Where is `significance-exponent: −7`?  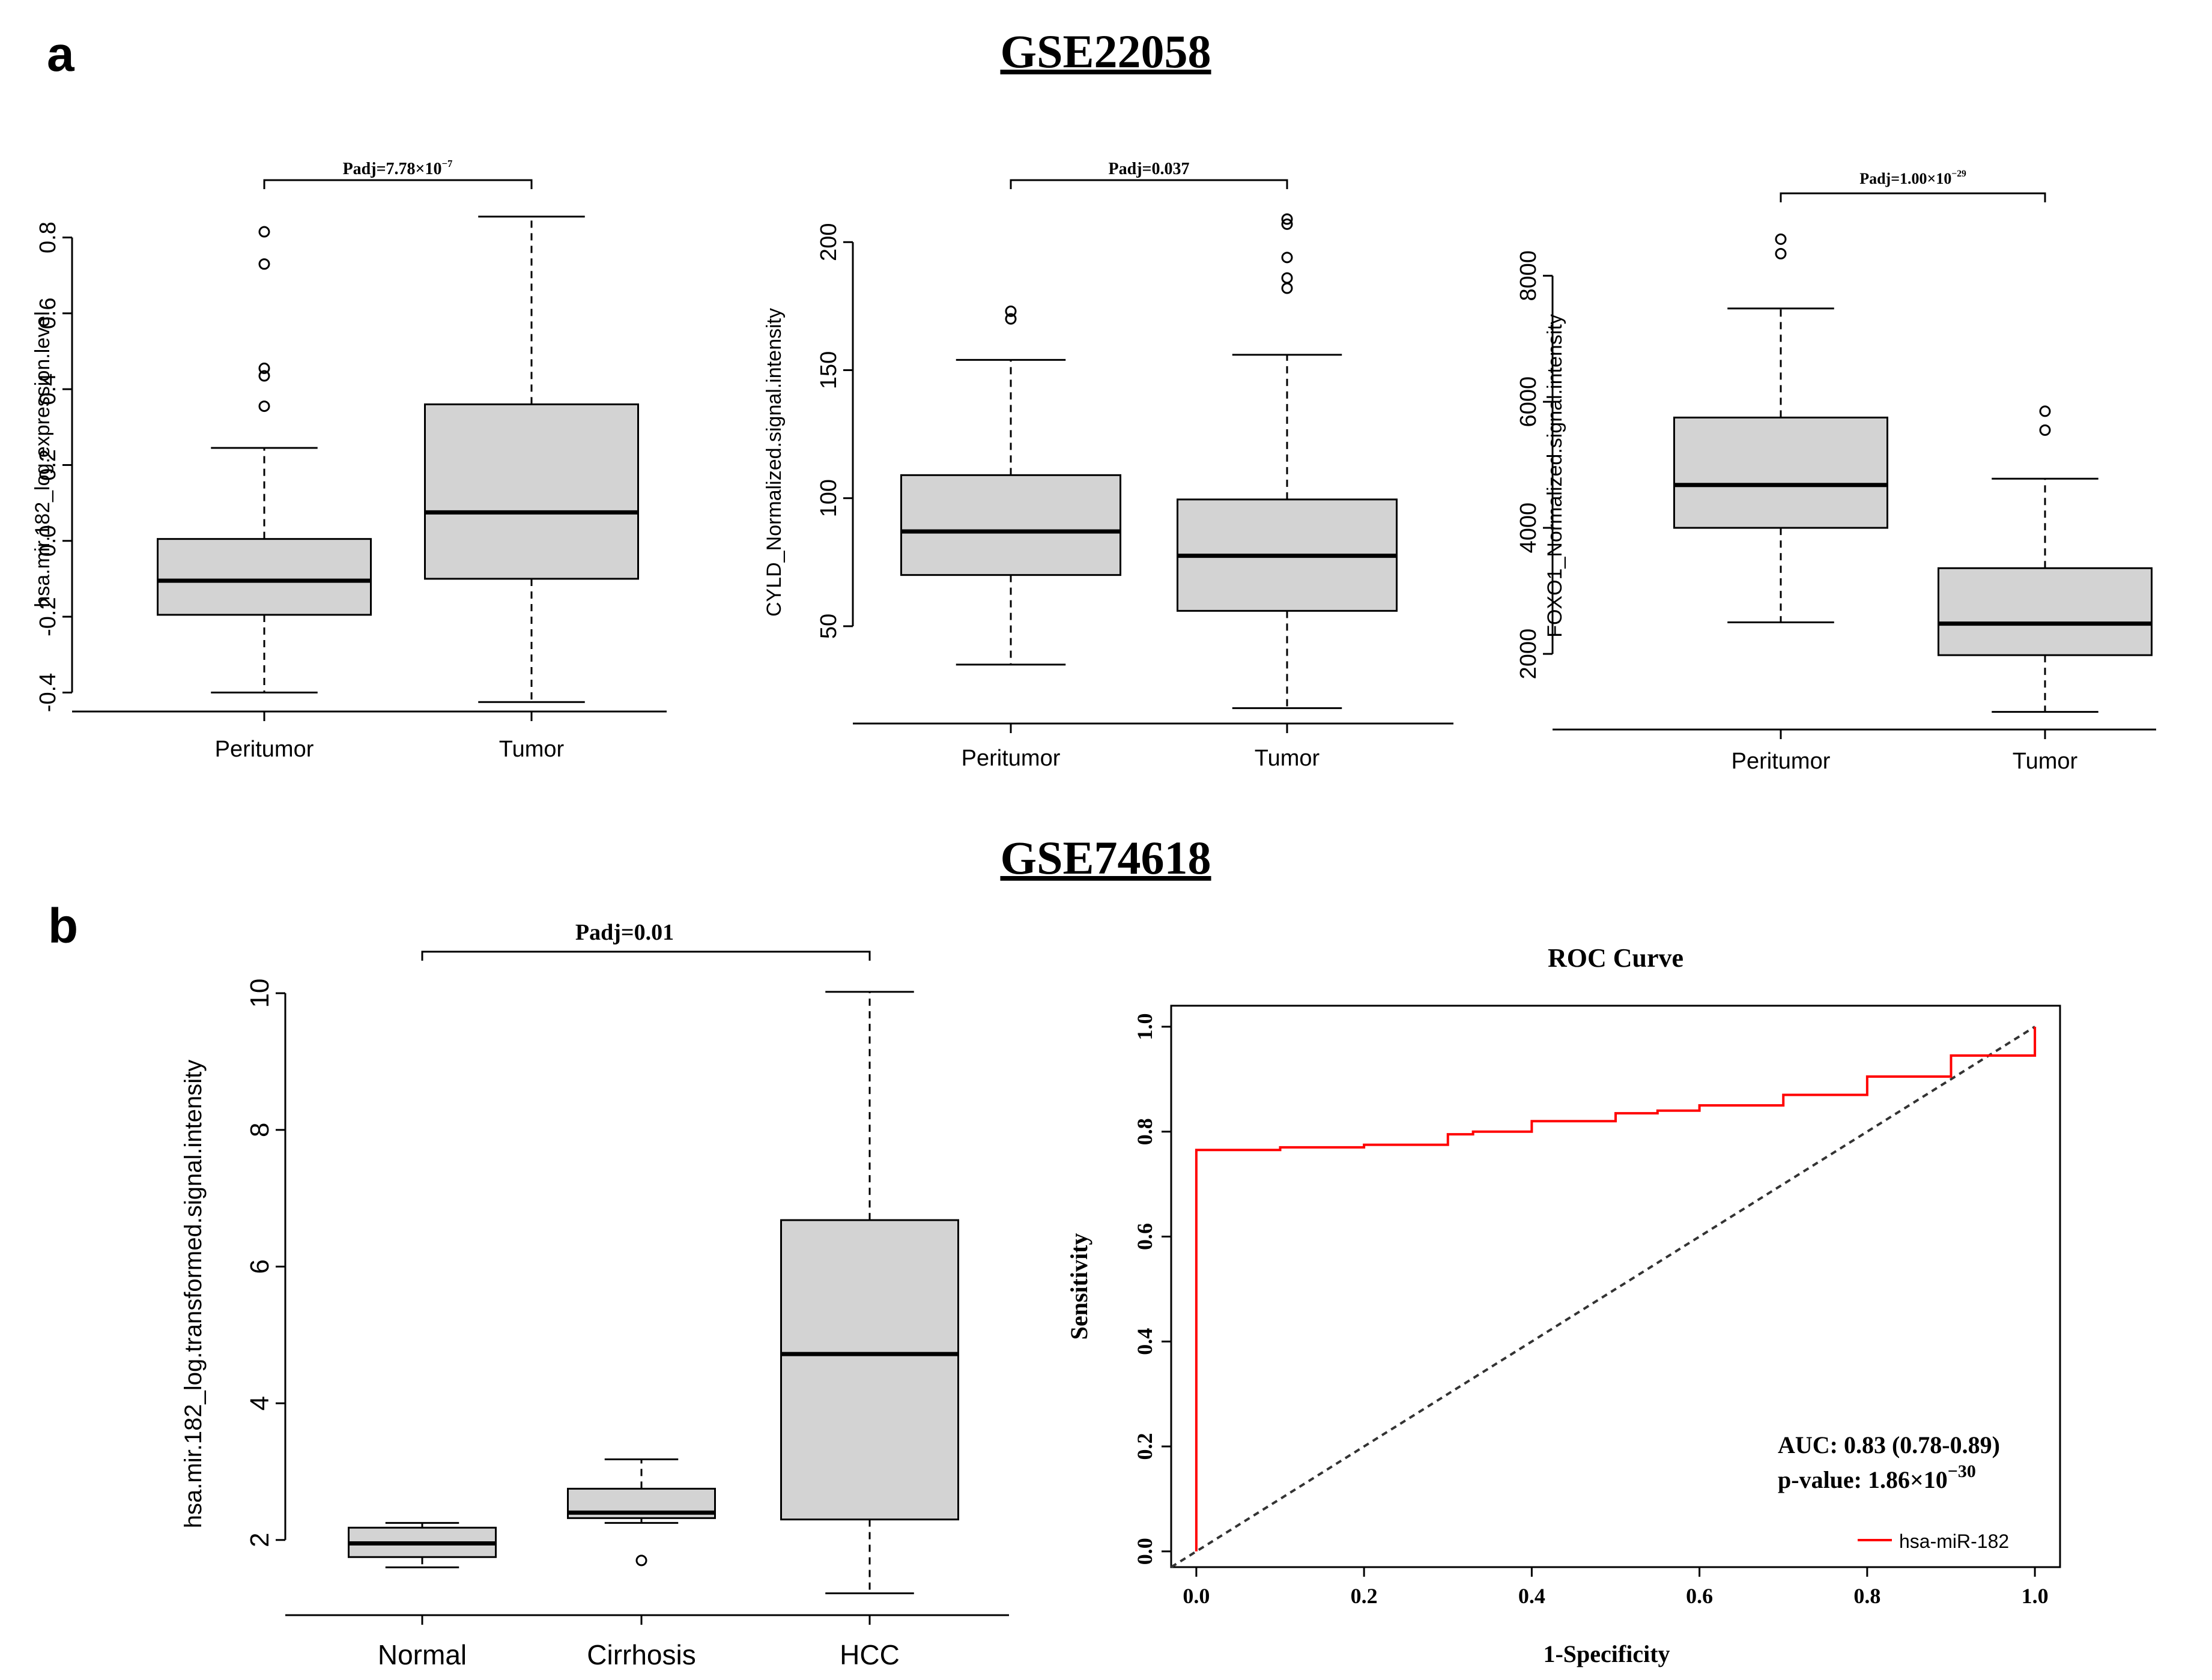 significance-exponent: −7 is located at coordinates (447, 163).